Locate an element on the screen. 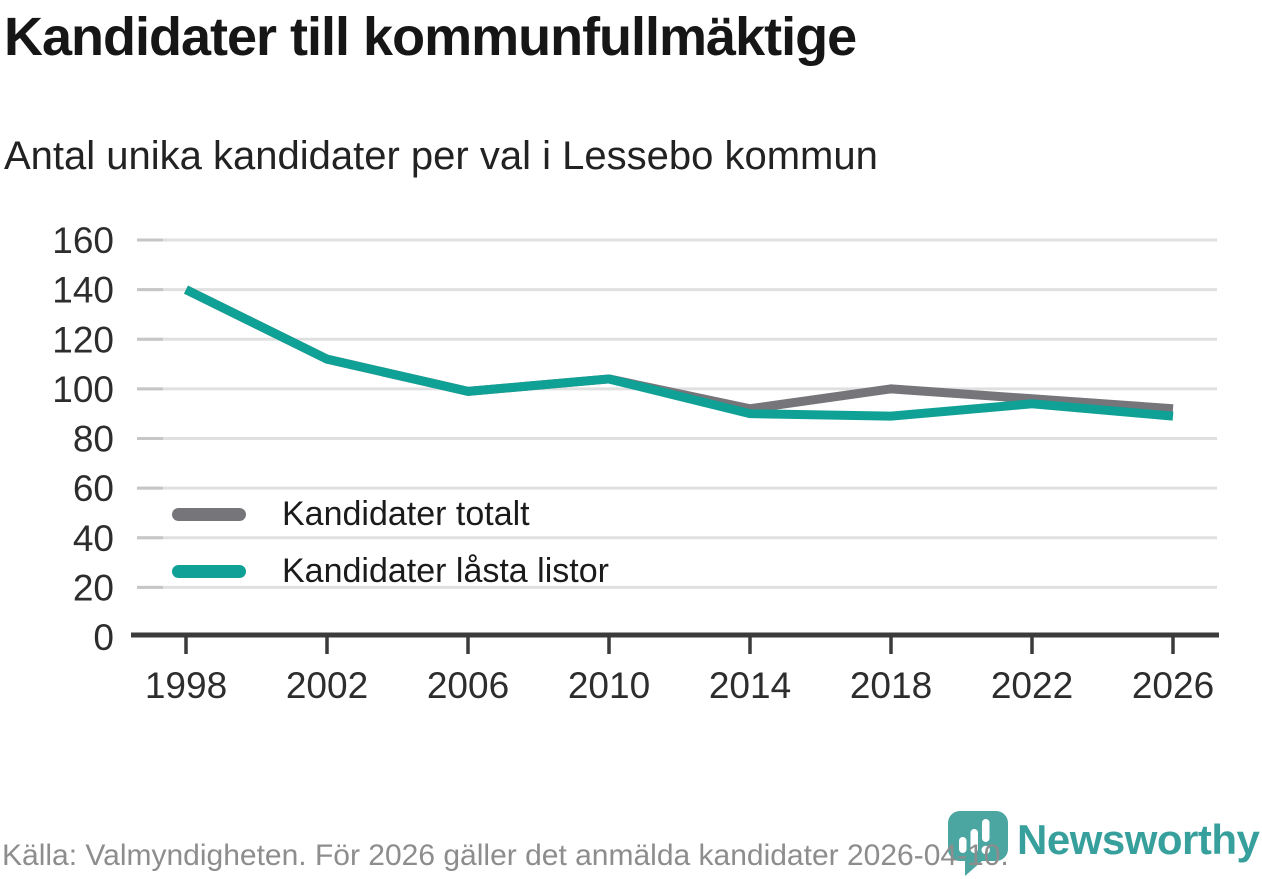  y-axis-tick-label: 140 is located at coordinates (83, 290).